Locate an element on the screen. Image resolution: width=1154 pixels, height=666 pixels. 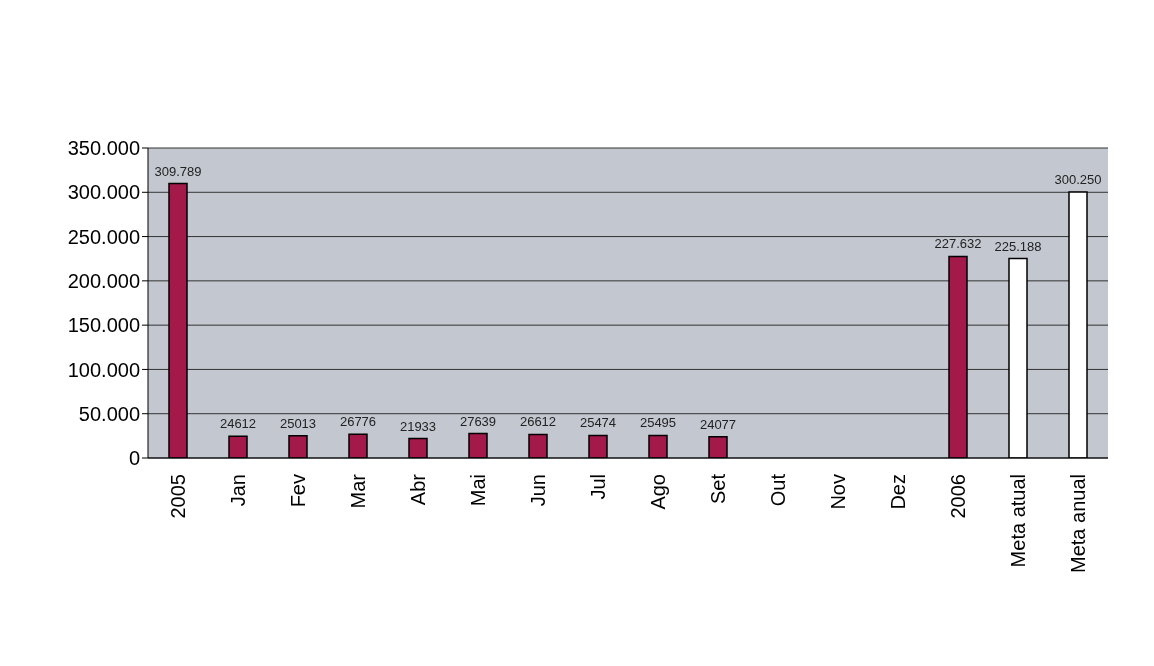
x-tick-label: Dez is located at coordinates (898, 492).